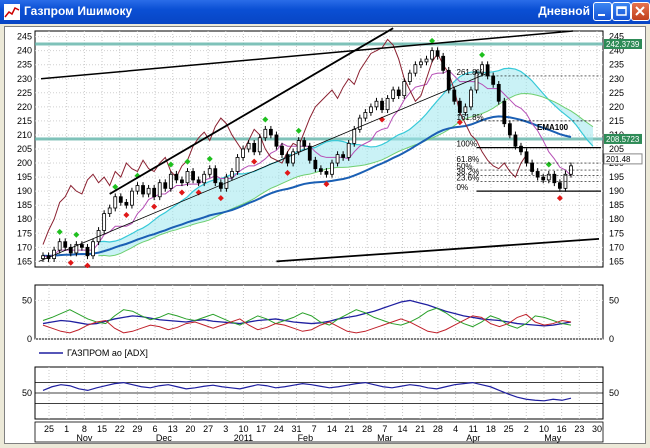 The width and height of the screenshot is (650, 448). What do you see at coordinates (420, 429) in the screenshot?
I see `x-day-label: 21` at bounding box center [420, 429].